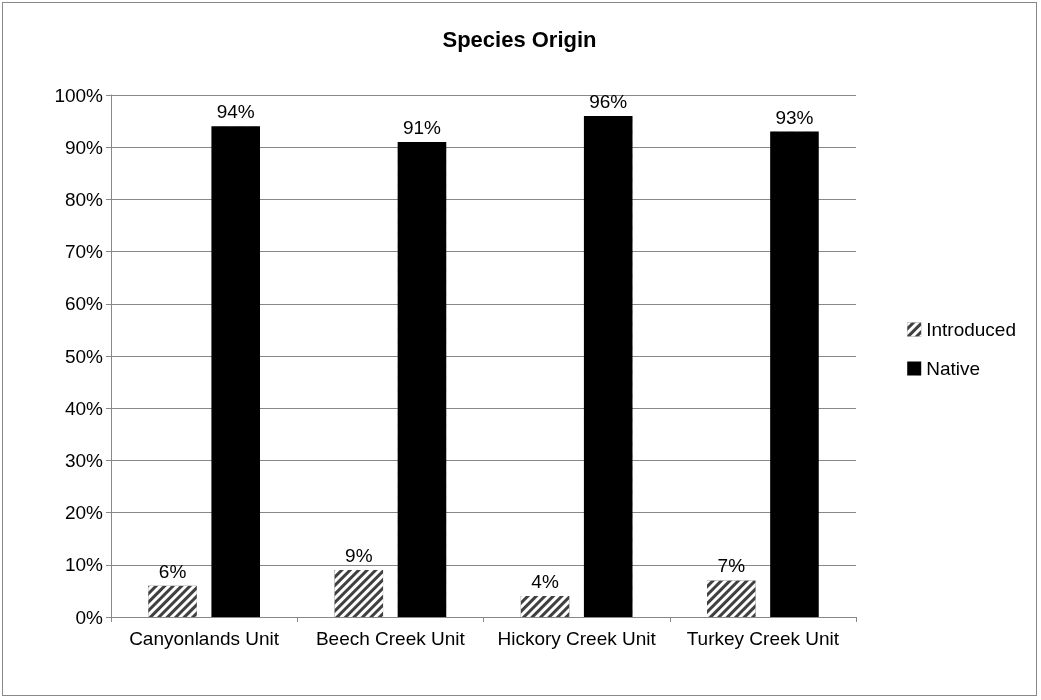  What do you see at coordinates (172, 571) in the screenshot?
I see `data-label: 6%` at bounding box center [172, 571].